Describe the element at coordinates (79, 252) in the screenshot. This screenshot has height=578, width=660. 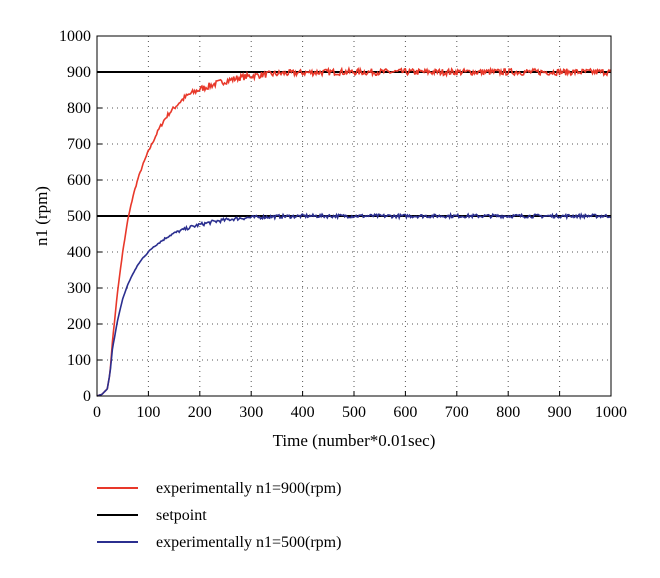
I see `y-tick-label: 400` at that location.